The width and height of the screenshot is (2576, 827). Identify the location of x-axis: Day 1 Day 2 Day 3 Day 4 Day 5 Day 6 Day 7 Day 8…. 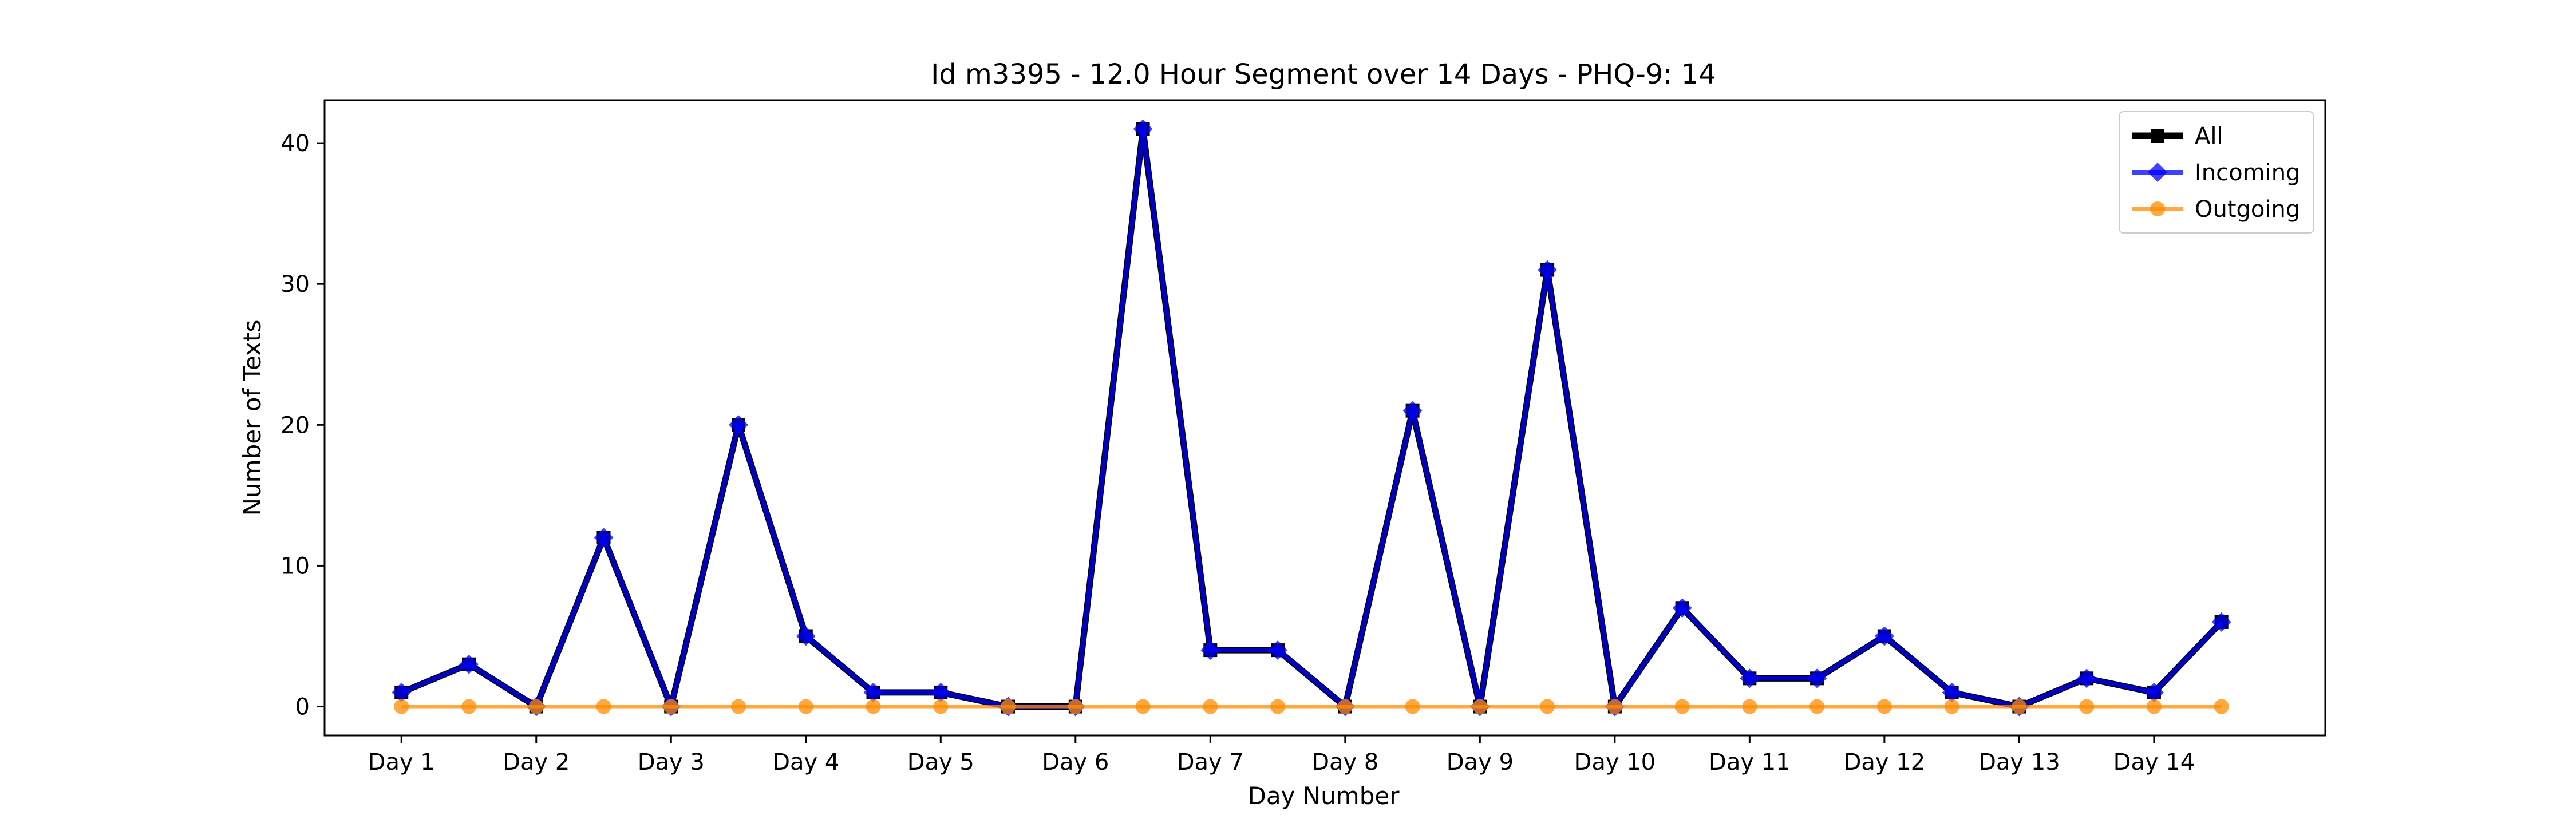
(1281, 755).